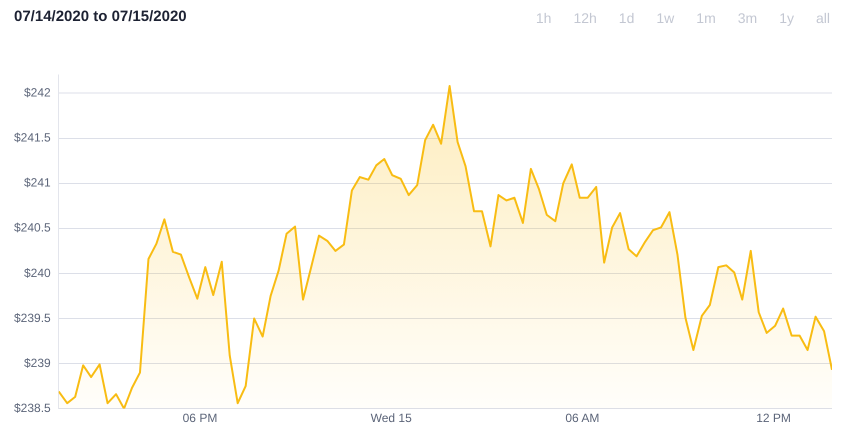  Describe the element at coordinates (665, 18) in the screenshot. I see `text: 1w` at that location.